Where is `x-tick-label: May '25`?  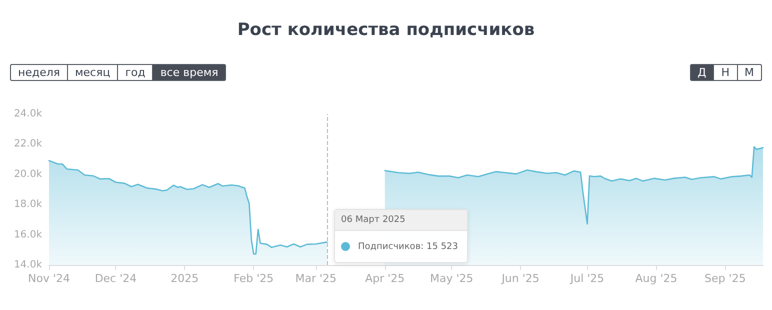 x-tick-label: May '25 is located at coordinates (452, 278).